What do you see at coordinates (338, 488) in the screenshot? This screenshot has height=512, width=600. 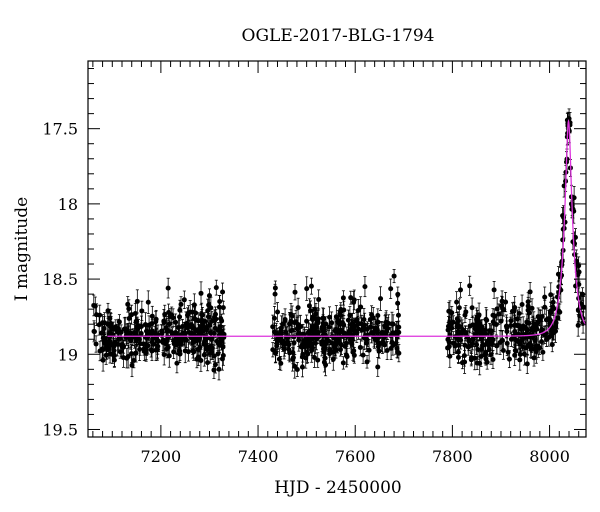 I see `x-axis-label: HJD - 2450000` at bounding box center [338, 488].